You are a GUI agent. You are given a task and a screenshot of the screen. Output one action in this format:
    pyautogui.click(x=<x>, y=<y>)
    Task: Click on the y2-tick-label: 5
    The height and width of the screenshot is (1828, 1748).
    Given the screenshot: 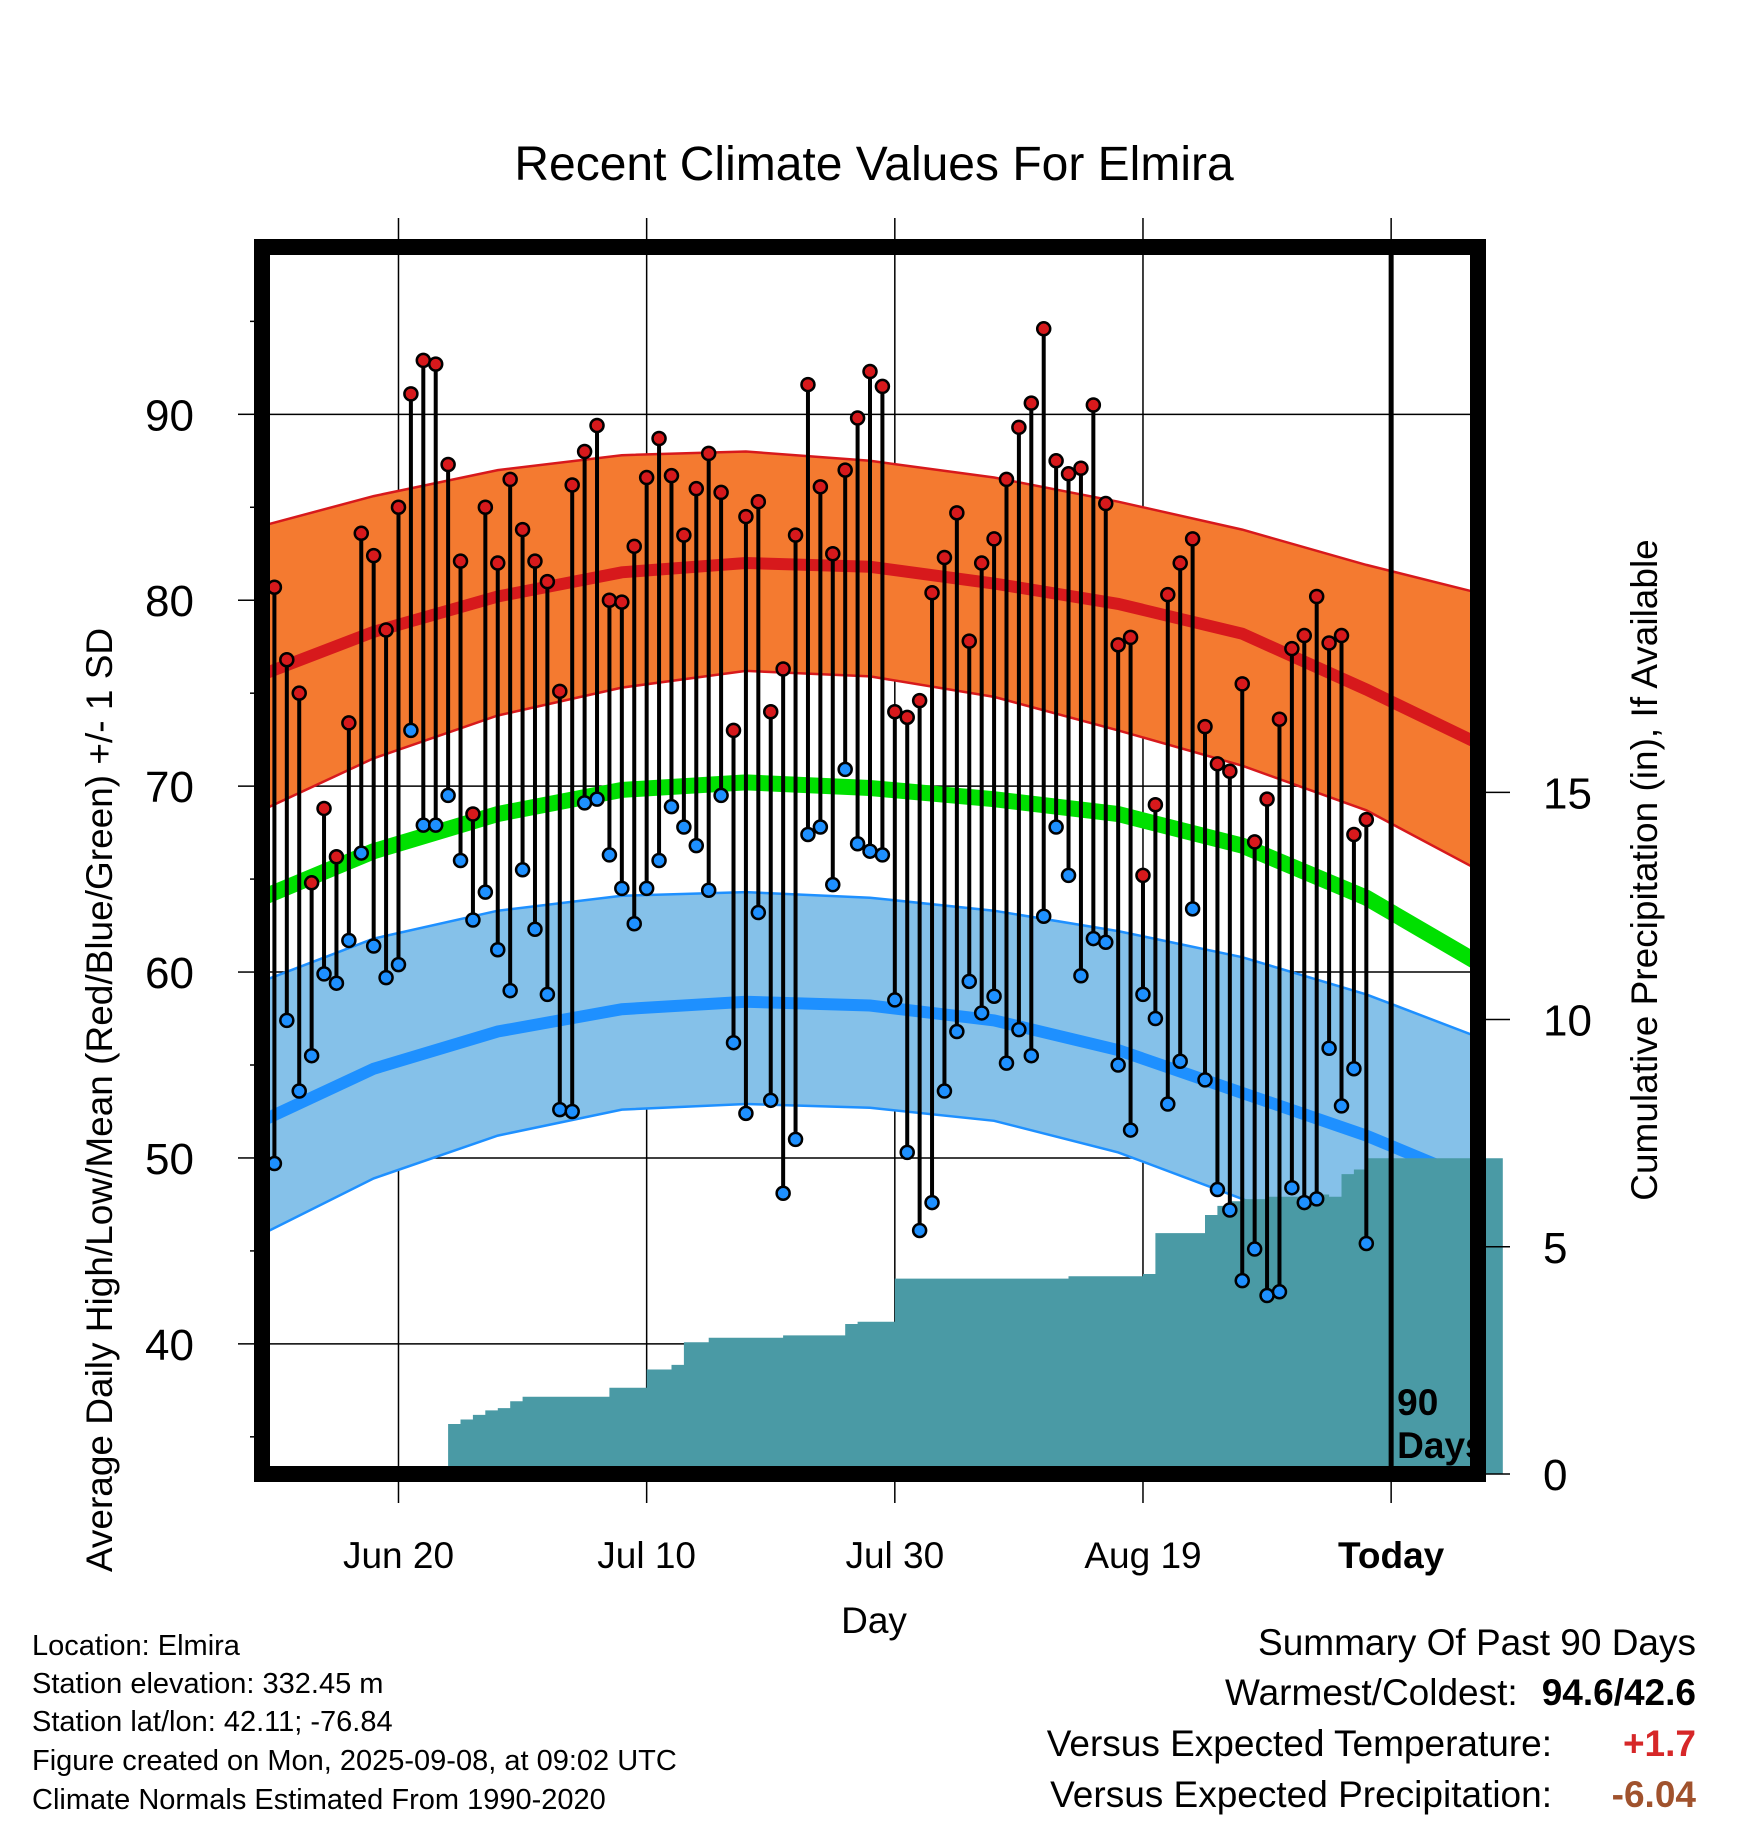 What is the action you would take?
    pyautogui.click(x=1555, y=1248)
    